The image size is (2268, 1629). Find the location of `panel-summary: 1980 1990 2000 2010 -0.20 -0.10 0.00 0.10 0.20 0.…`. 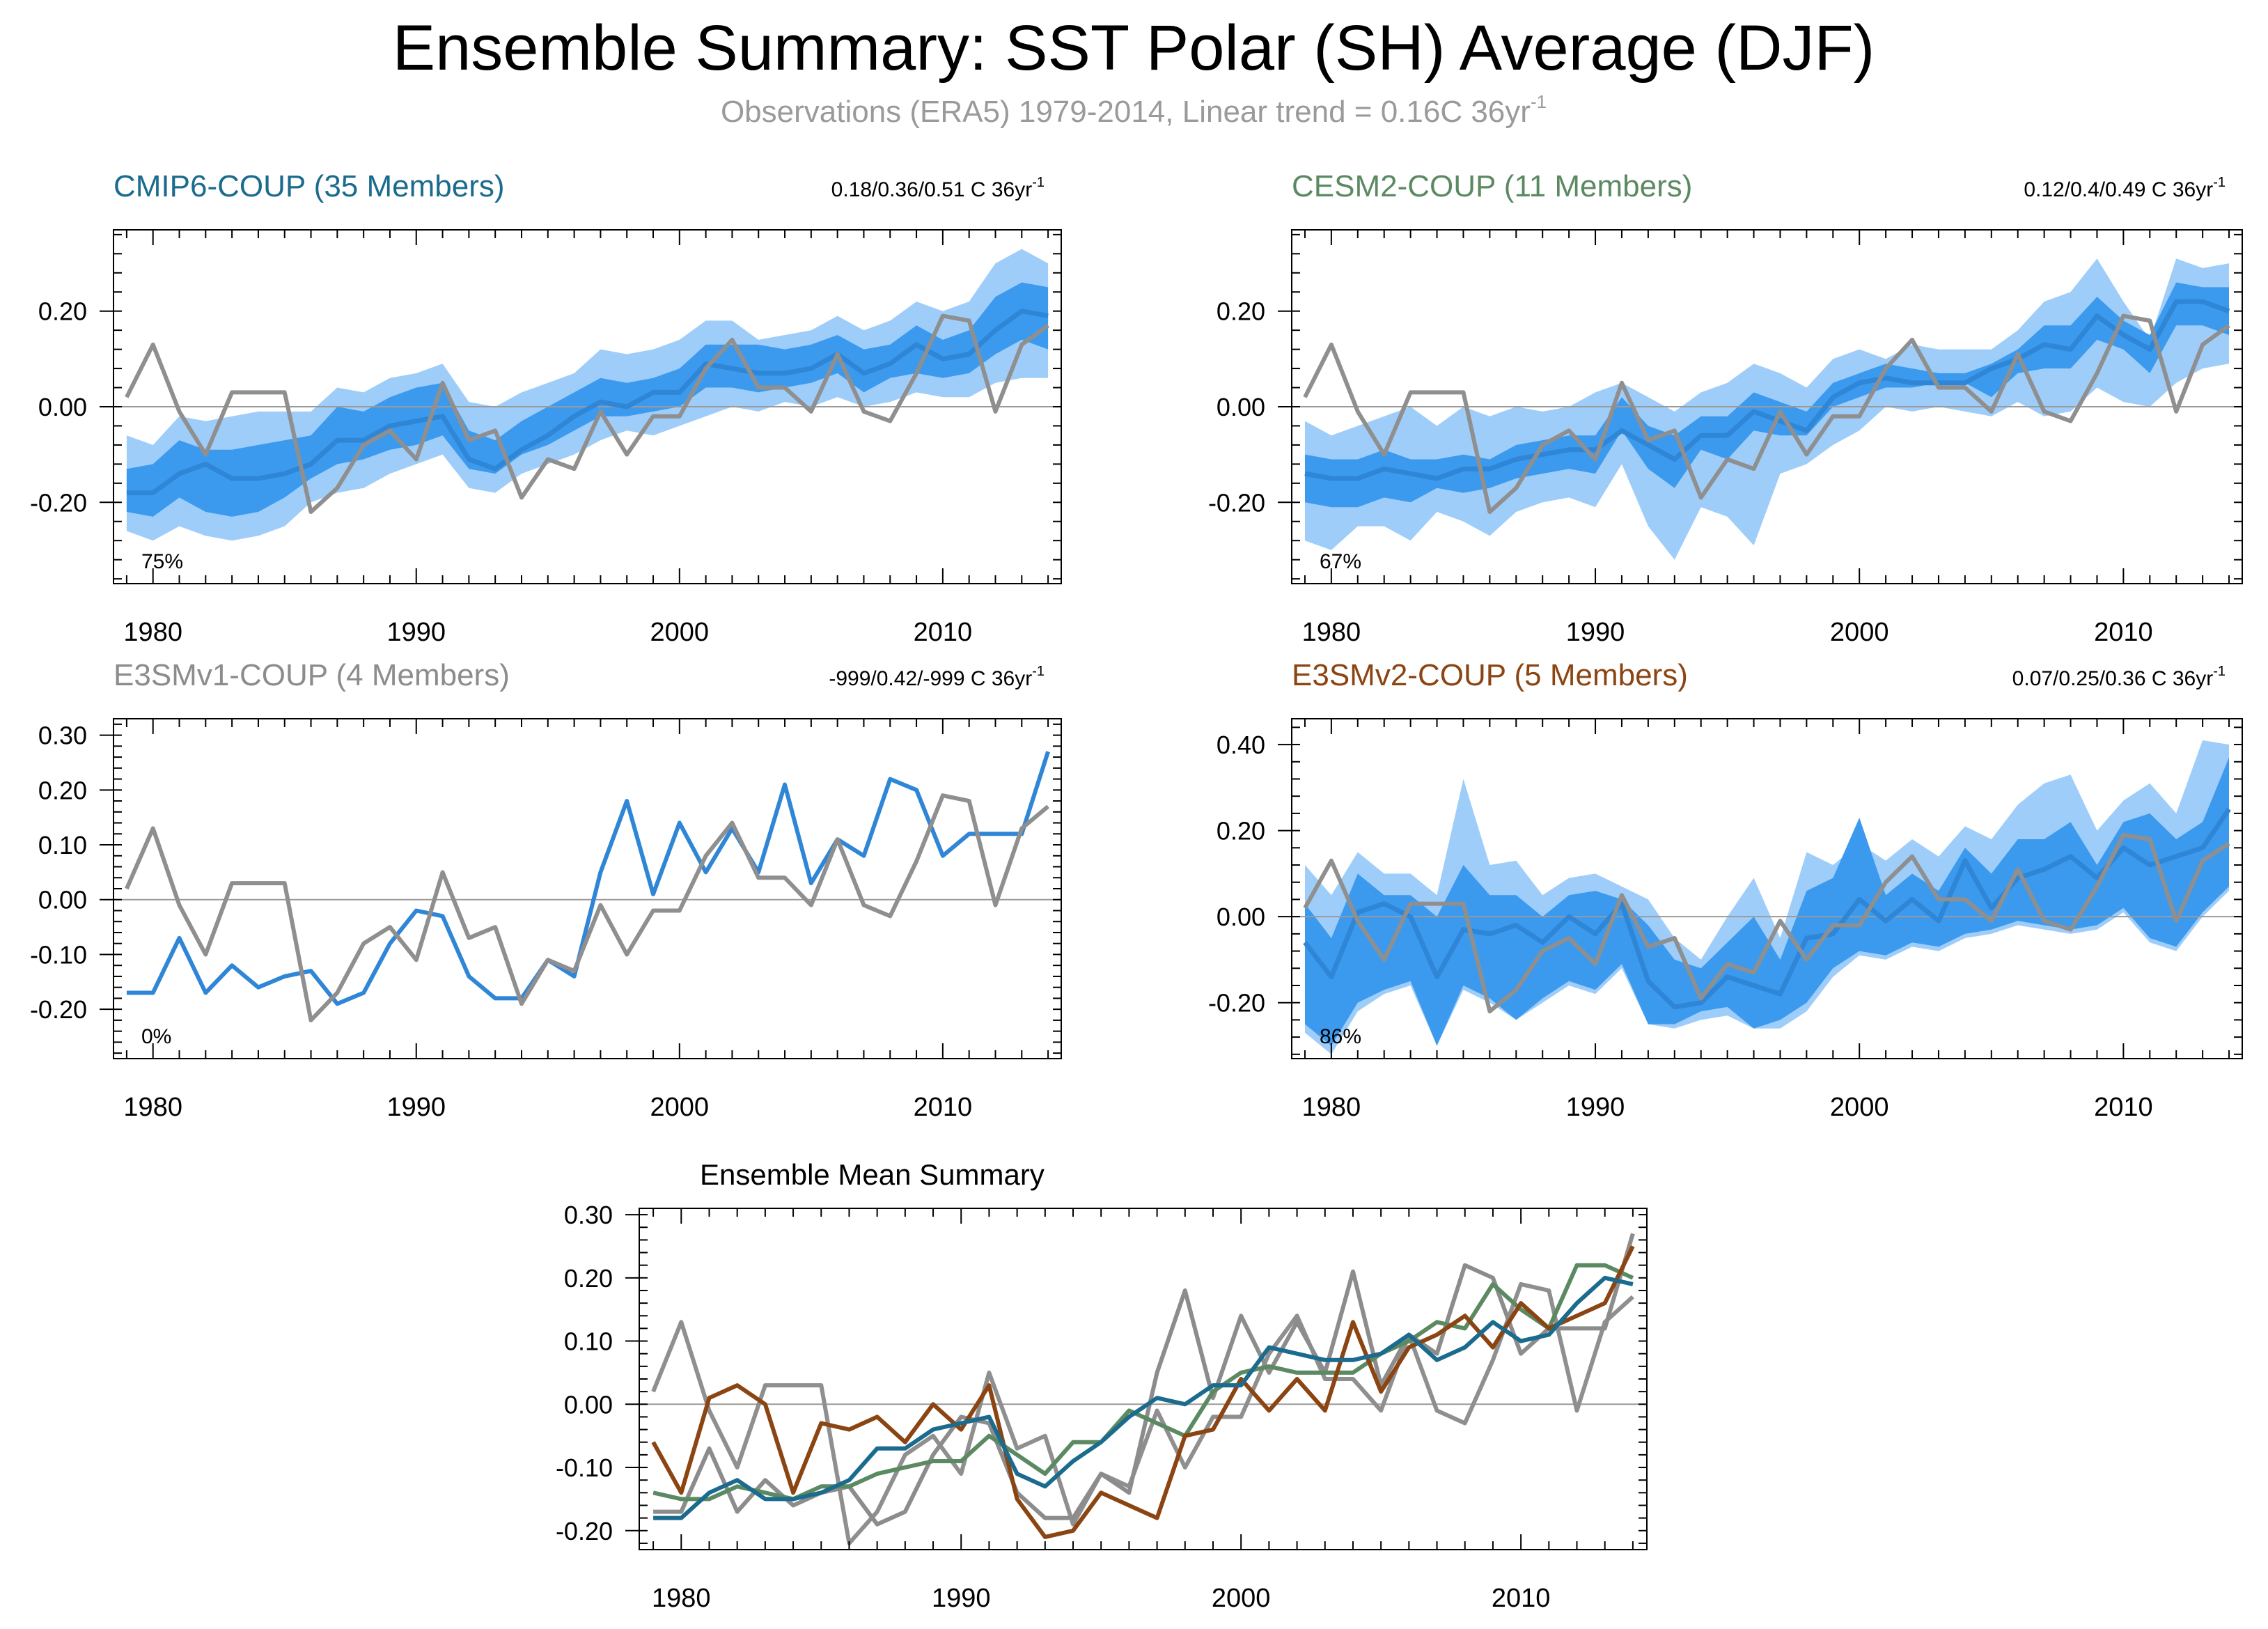

panel-summary: 1980 1990 2000 2010 -0.20 -0.10 0.00 0.10 0.20 0.… is located at coordinates (1102, 1385).